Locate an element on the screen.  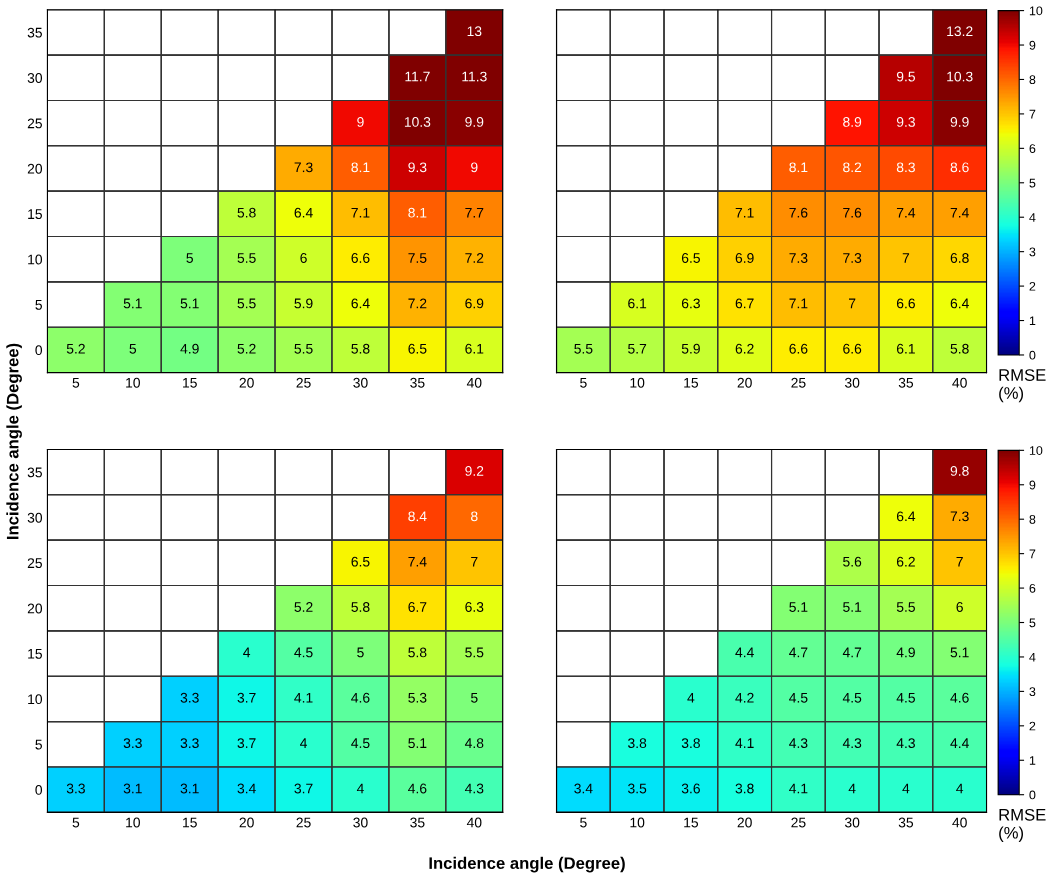
color-bar-label: 1 is located at coordinates (1032, 321).